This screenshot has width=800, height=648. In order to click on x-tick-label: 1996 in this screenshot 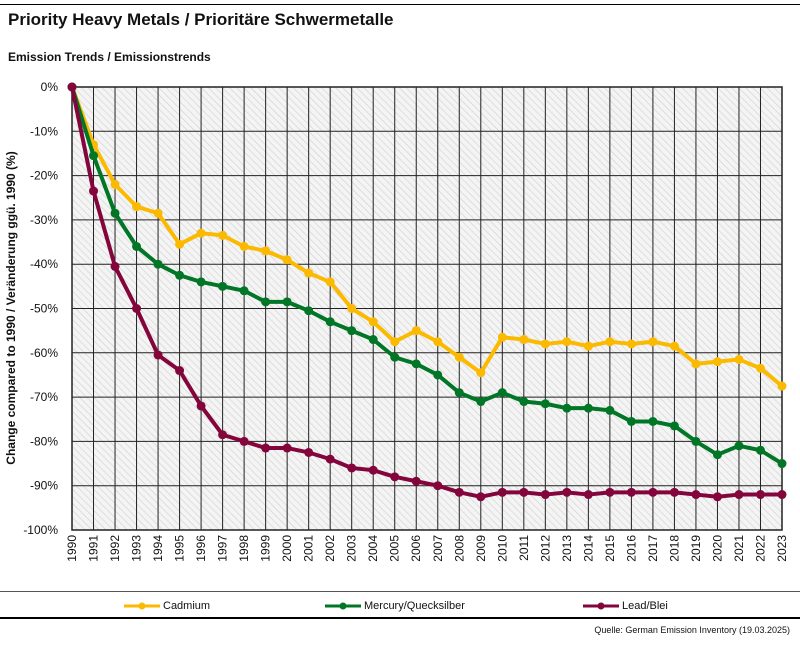, I will do `click(201, 548)`.